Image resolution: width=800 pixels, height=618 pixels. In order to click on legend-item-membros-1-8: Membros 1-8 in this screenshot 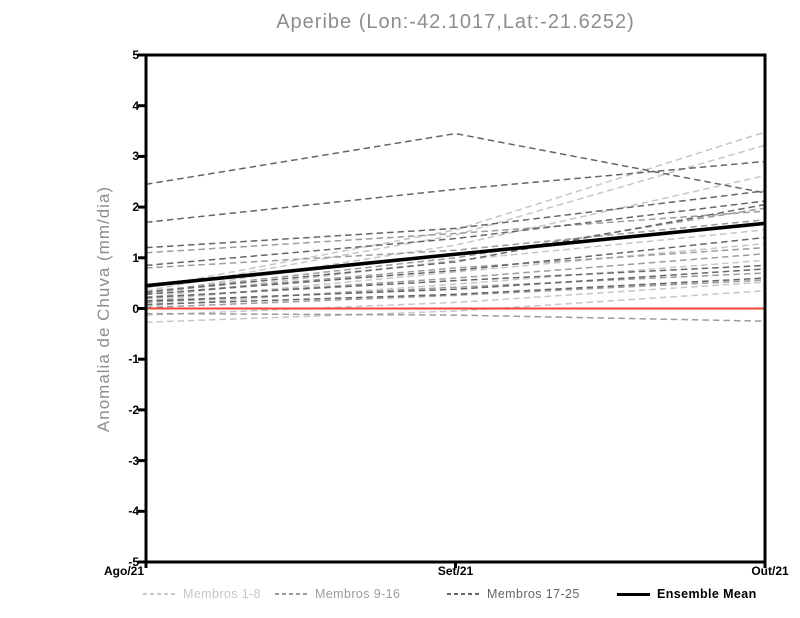, I will do `click(202, 594)`.